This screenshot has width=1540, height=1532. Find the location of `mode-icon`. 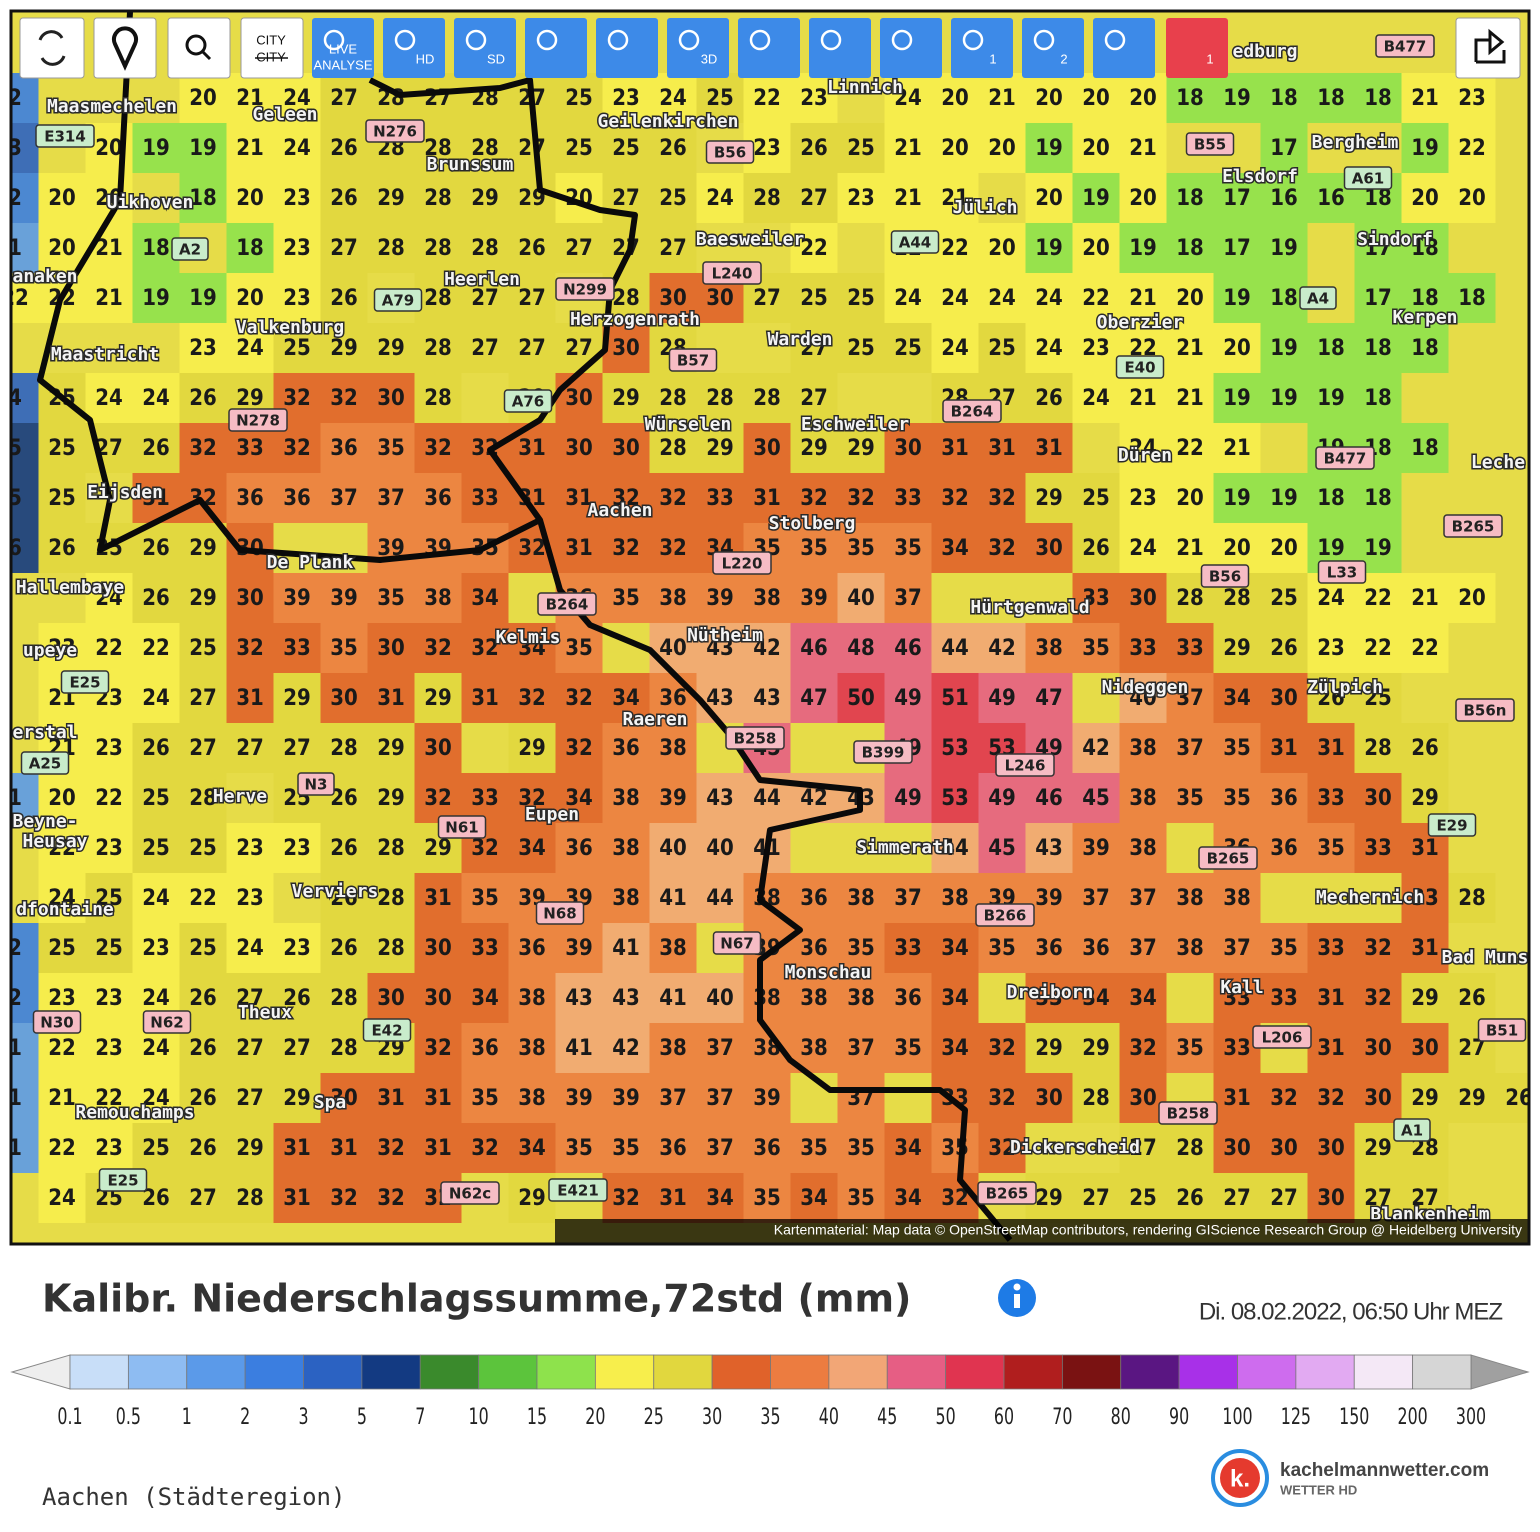

mode-icon is located at coordinates (689, 40).